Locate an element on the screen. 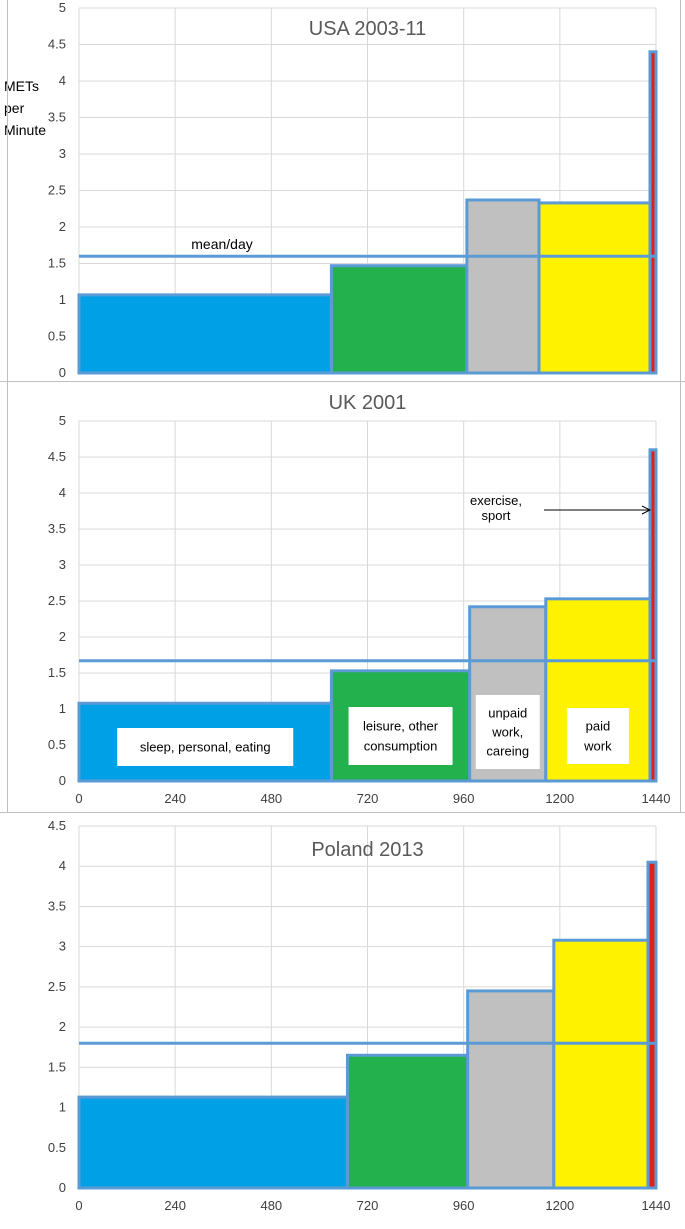  bar-label-paid-line: paid is located at coordinates (598, 726).